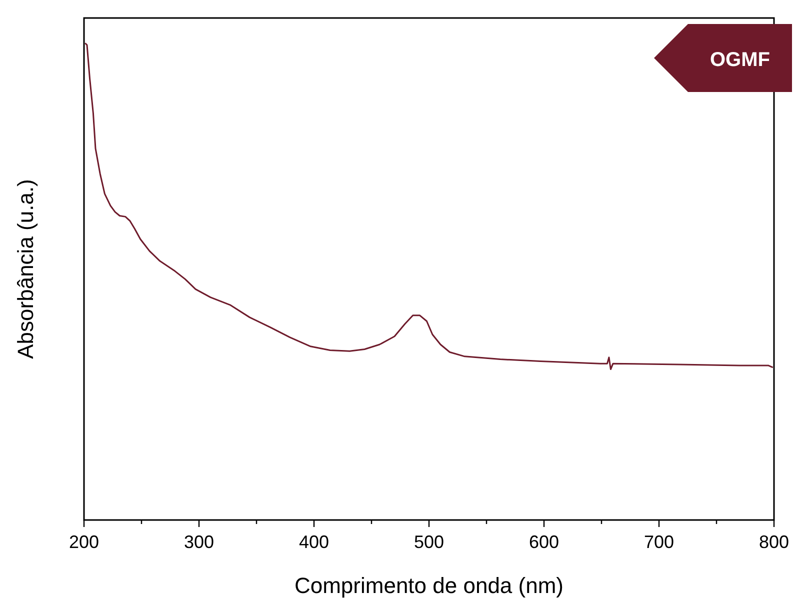  What do you see at coordinates (659, 542) in the screenshot?
I see `x-tick-label: 700` at bounding box center [659, 542].